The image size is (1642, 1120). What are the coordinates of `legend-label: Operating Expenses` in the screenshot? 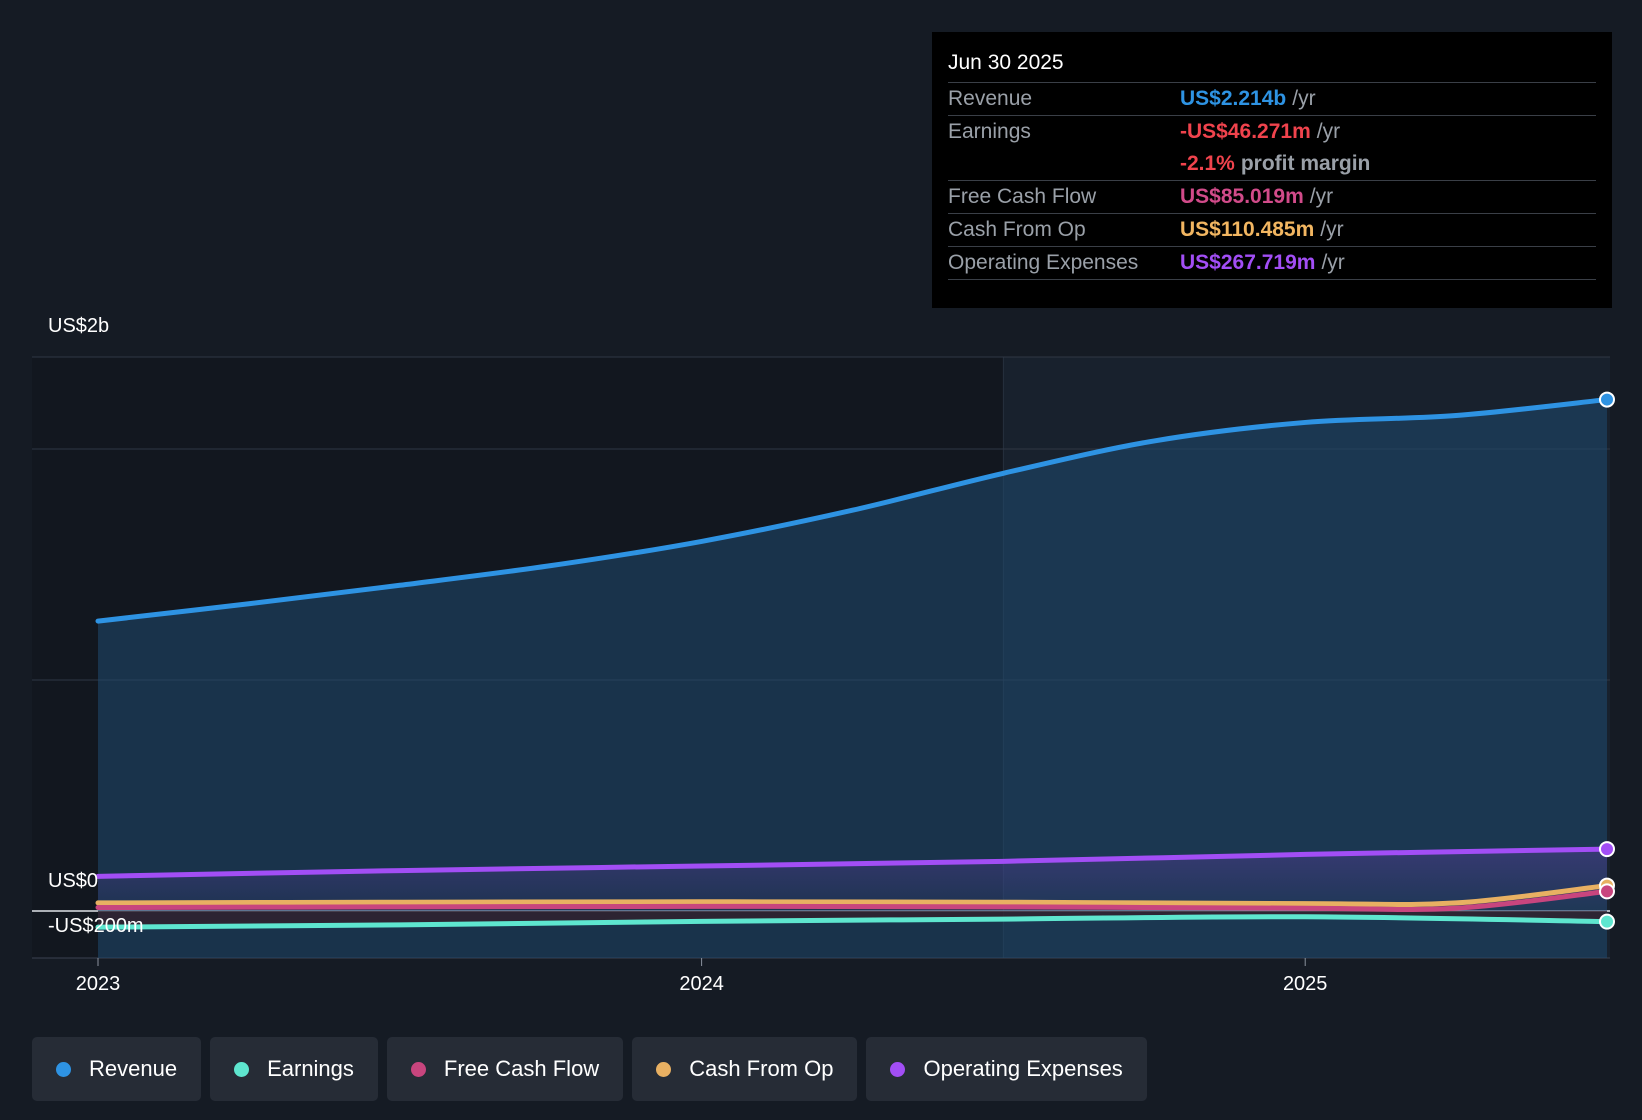 It's located at (1023, 1068).